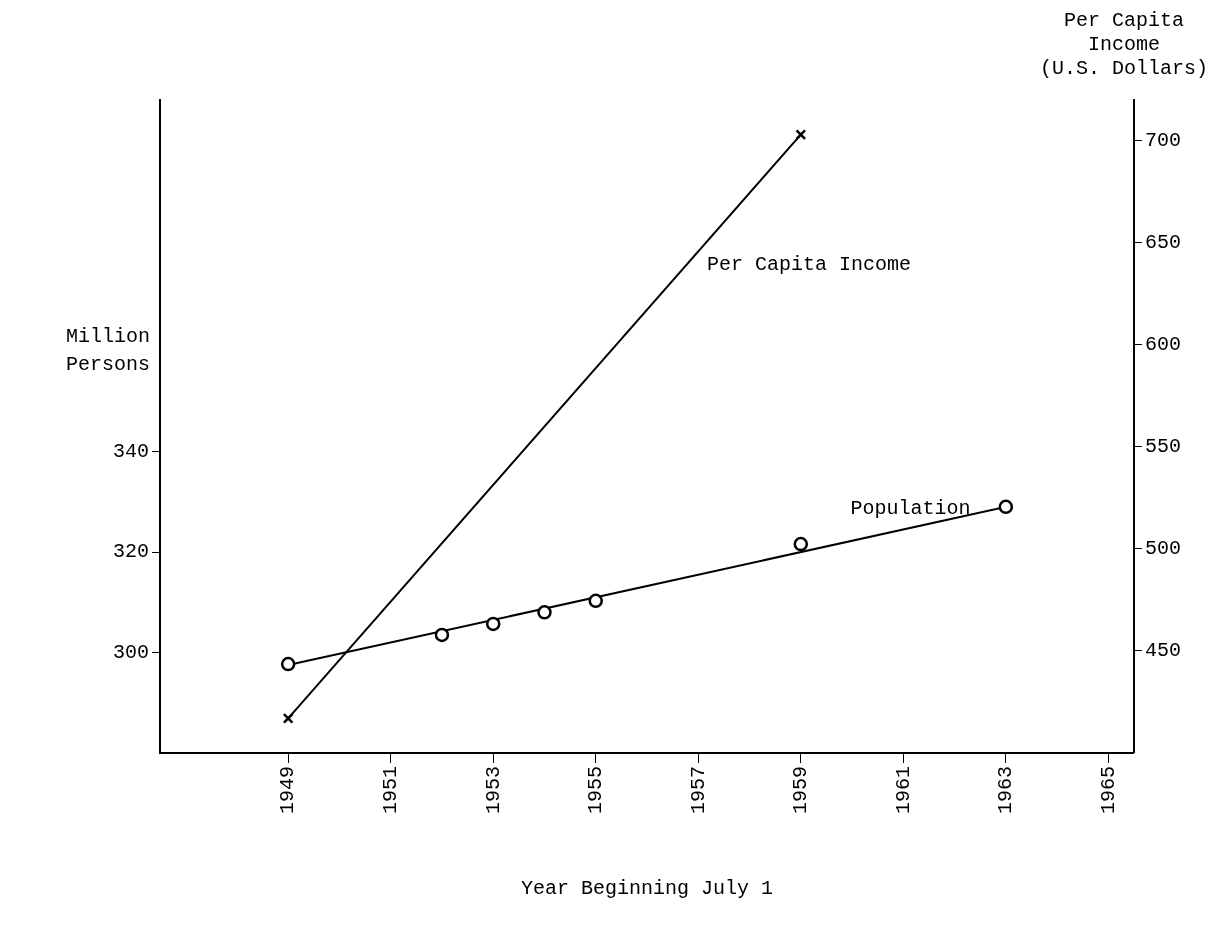  I want to click on x-tick-label: 1959, so click(801, 790).